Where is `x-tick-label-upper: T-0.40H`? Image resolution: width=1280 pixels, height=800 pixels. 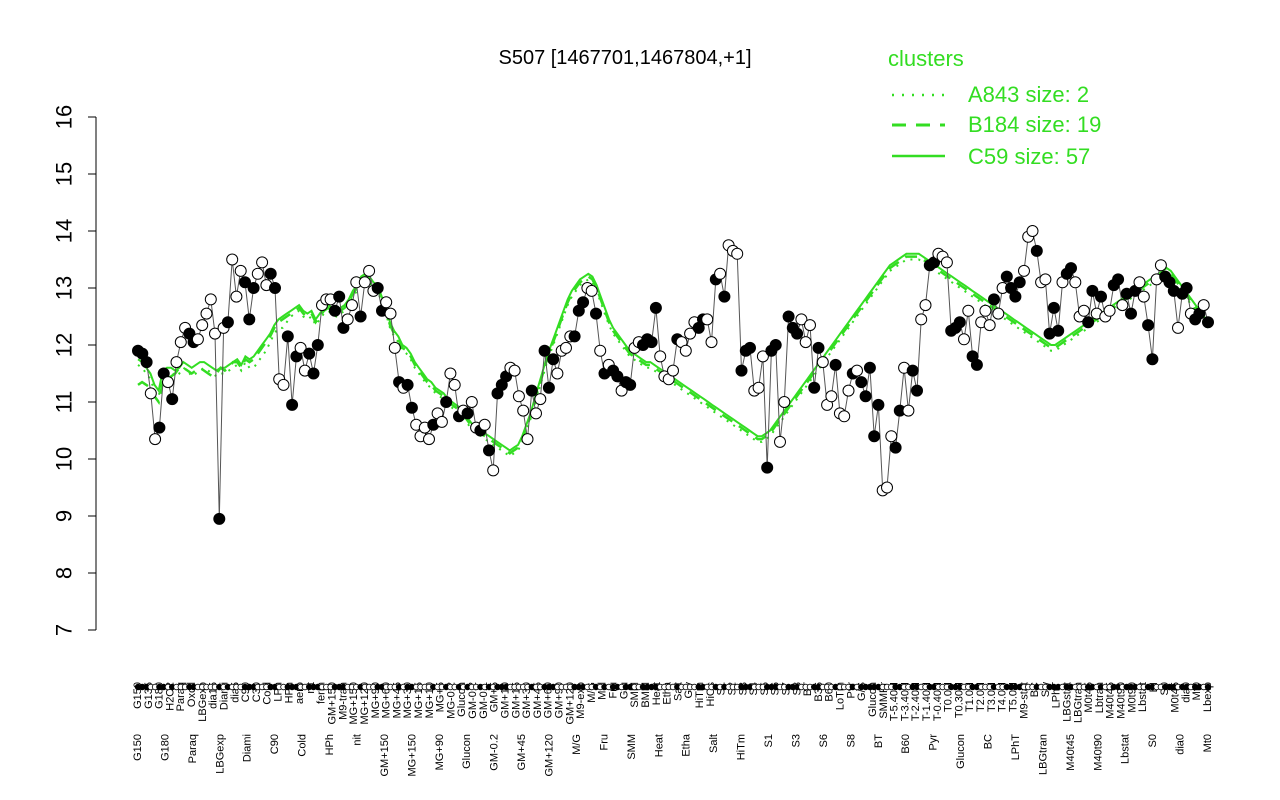
x-tick-label-upper: T-0.40H is located at coordinates (938, 701).